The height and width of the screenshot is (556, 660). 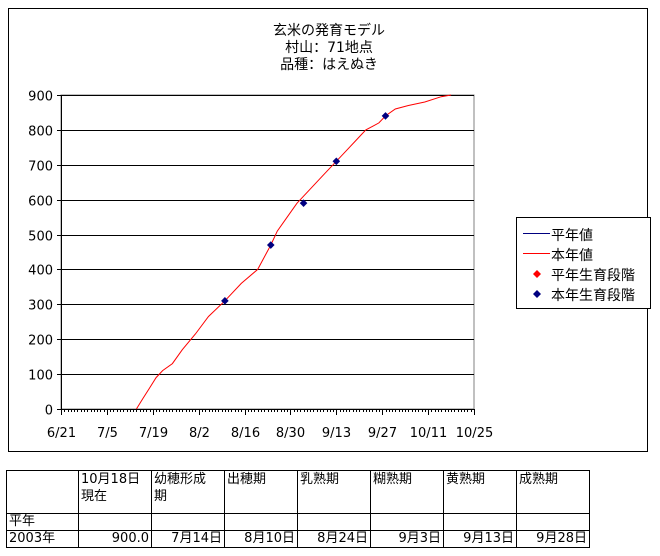 I want to click on x-tick-label-8: 10/11, so click(x=428, y=433).